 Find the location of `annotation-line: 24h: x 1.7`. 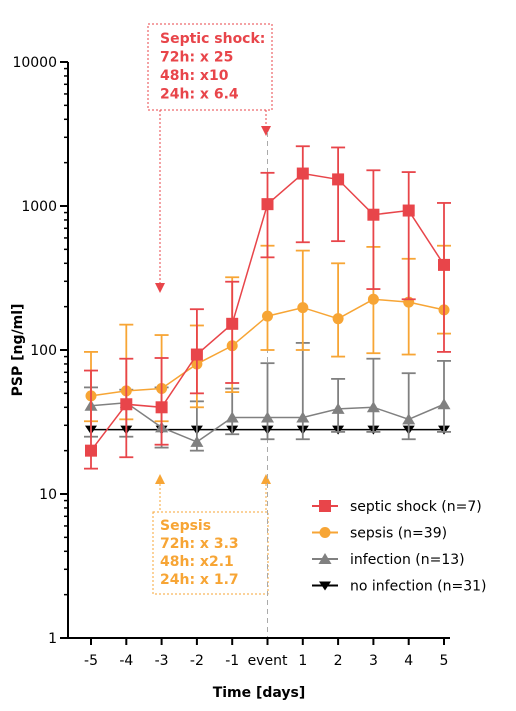

annotation-line: 24h: x 1.7 is located at coordinates (199, 580).